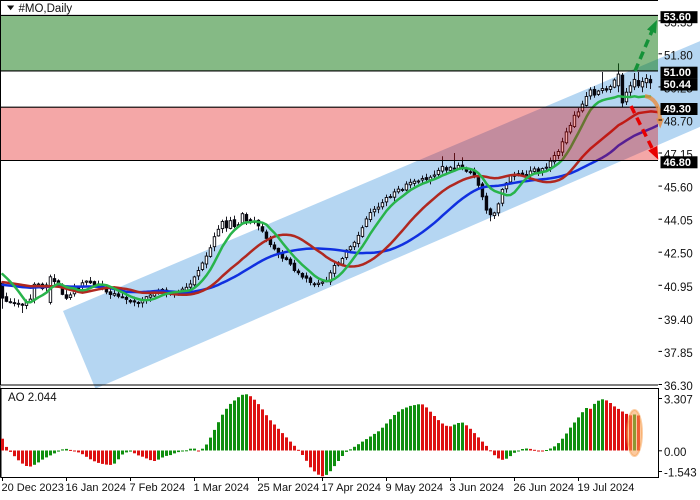  Describe the element at coordinates (32, 398) in the screenshot. I see `svg-text: AO 2.044` at that location.